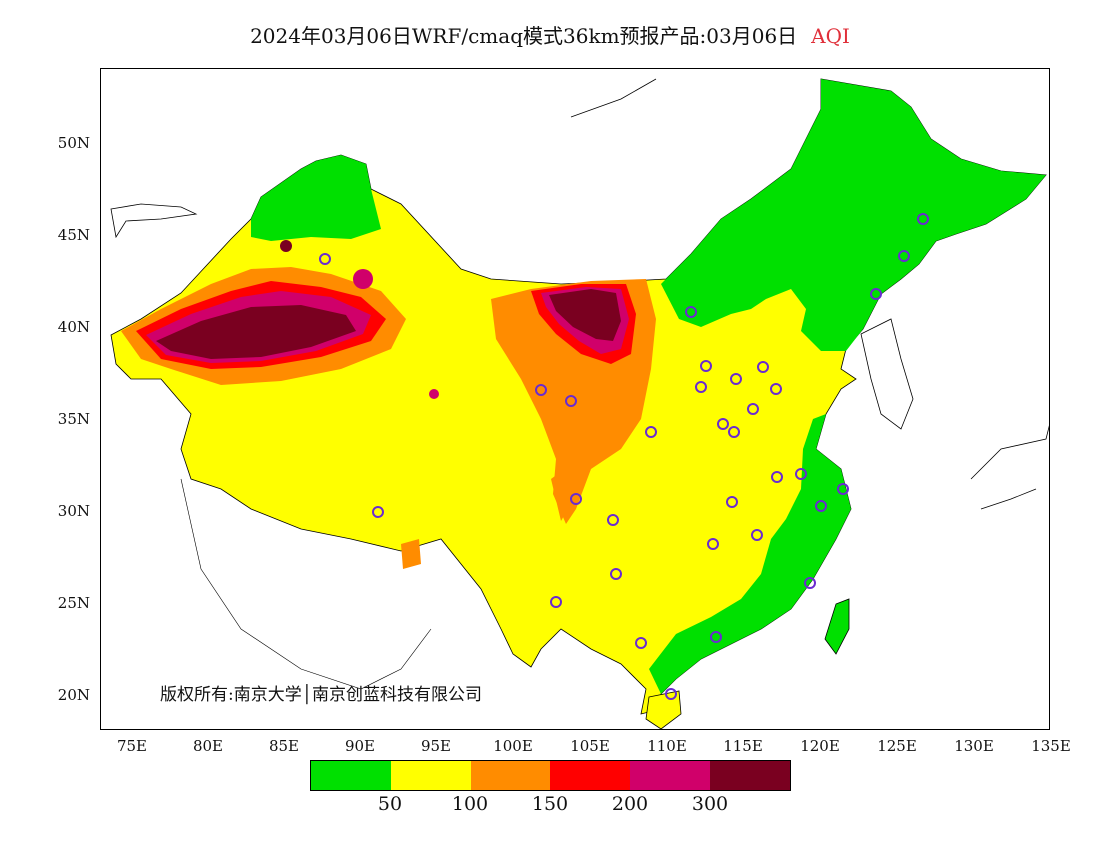 The width and height of the screenshot is (1100, 850). Describe the element at coordinates (208, 746) in the screenshot. I see `x-tick-label: 80E` at that location.